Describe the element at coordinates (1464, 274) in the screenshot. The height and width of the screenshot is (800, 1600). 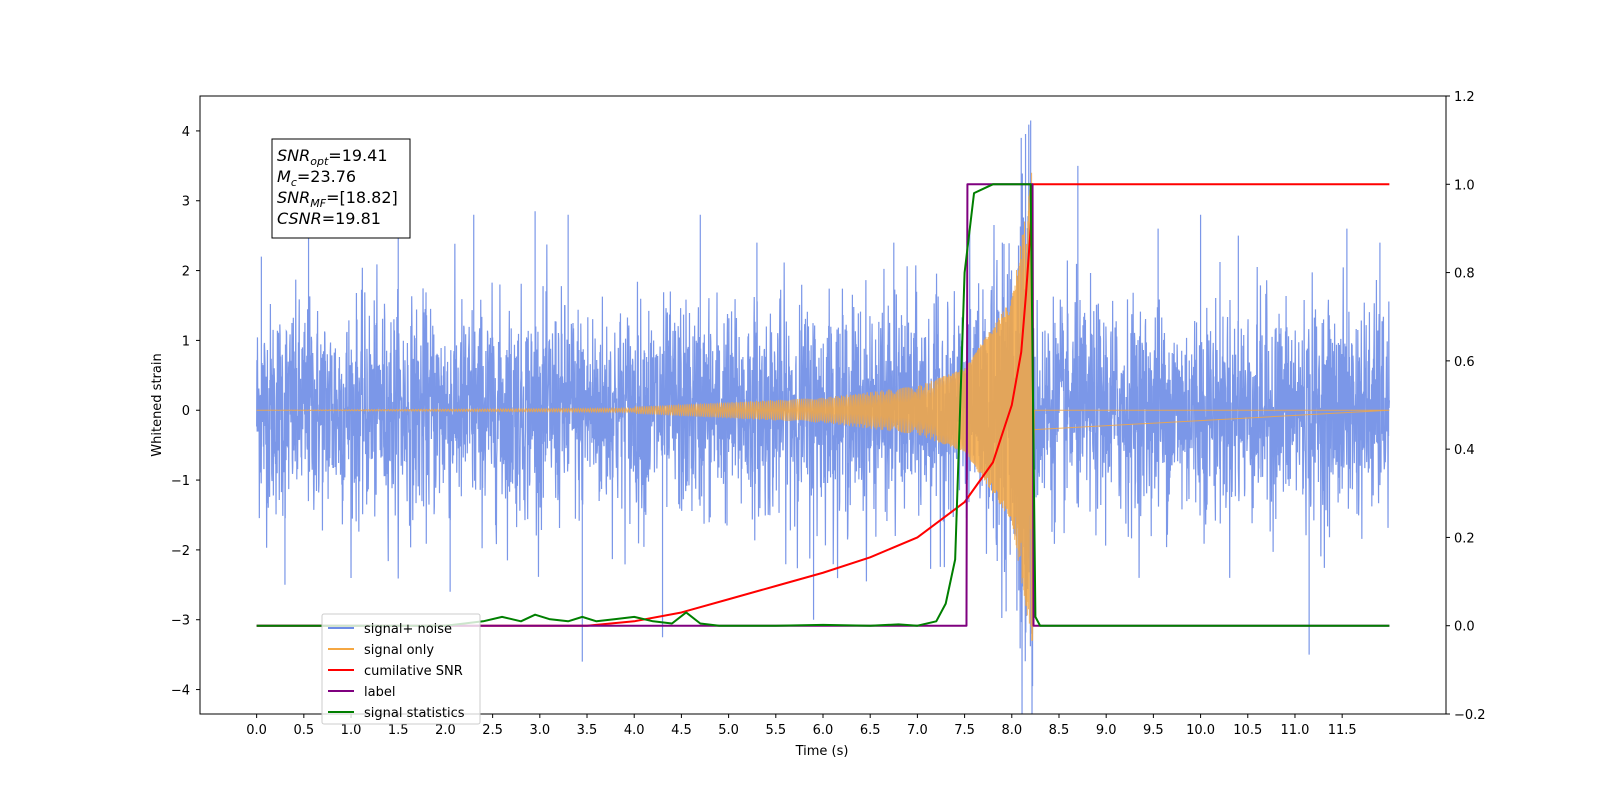
I see `y2-tick-label: 0.8` at that location.